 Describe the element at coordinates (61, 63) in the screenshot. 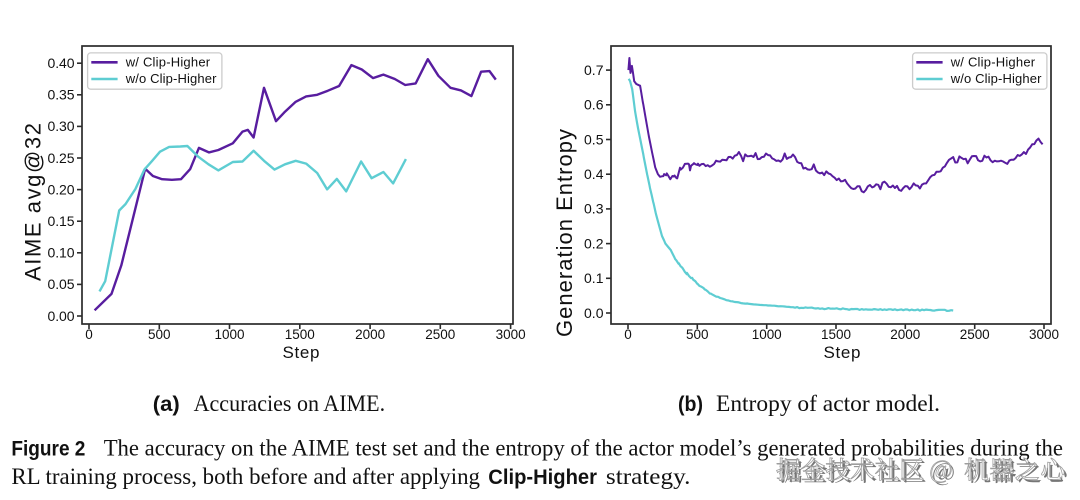

I see `svg-text: 0.40` at that location.